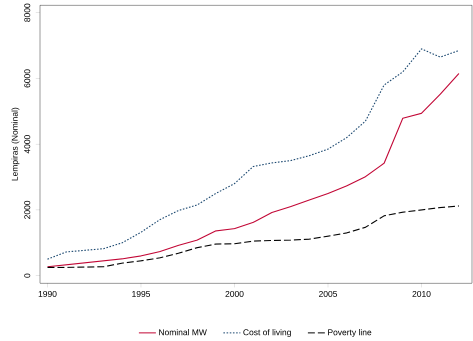 The image size is (473, 341). Describe the element at coordinates (27, 79) in the screenshot. I see `y-tick-label: 6000` at that location.